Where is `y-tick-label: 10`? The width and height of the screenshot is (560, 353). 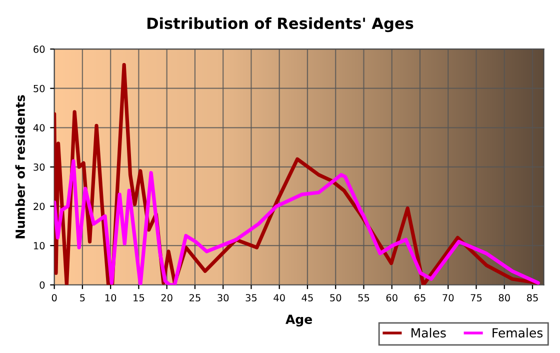 y-tick-label: 10 is located at coordinates (39, 246).